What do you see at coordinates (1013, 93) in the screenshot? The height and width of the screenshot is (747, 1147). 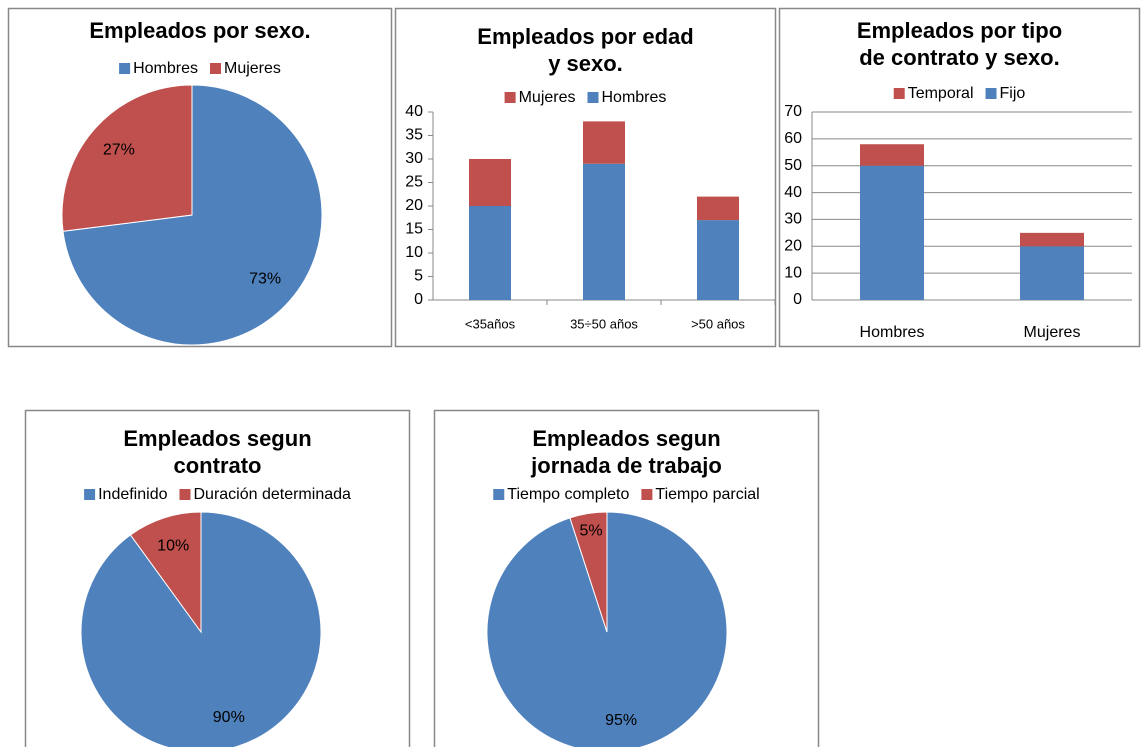 I see `legend-label: Fijo` at bounding box center [1013, 93].